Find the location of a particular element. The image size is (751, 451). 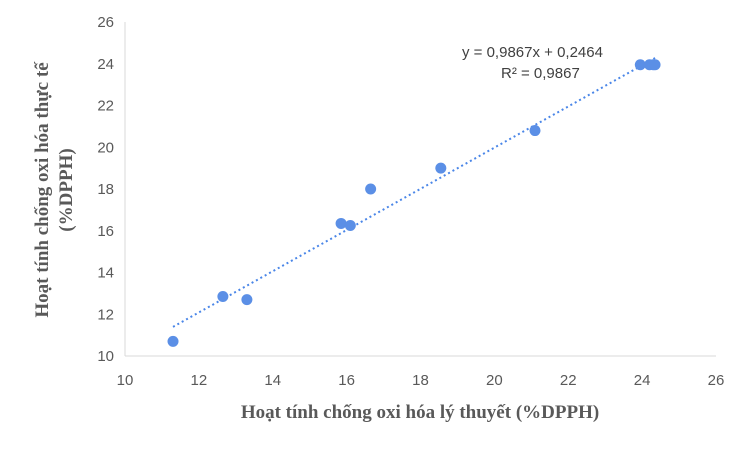

y-tick-label: 18 is located at coordinates (105, 189).